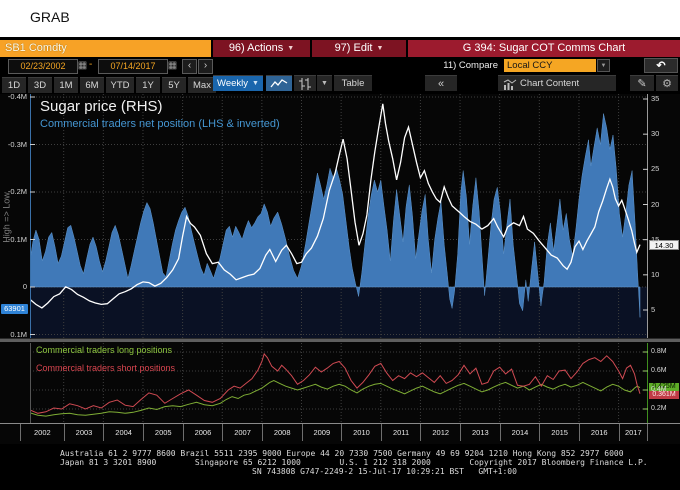 This screenshot has height=490, width=680. Describe the element at coordinates (83, 432) in the screenshot. I see `year-label-2003: 2003` at that location.